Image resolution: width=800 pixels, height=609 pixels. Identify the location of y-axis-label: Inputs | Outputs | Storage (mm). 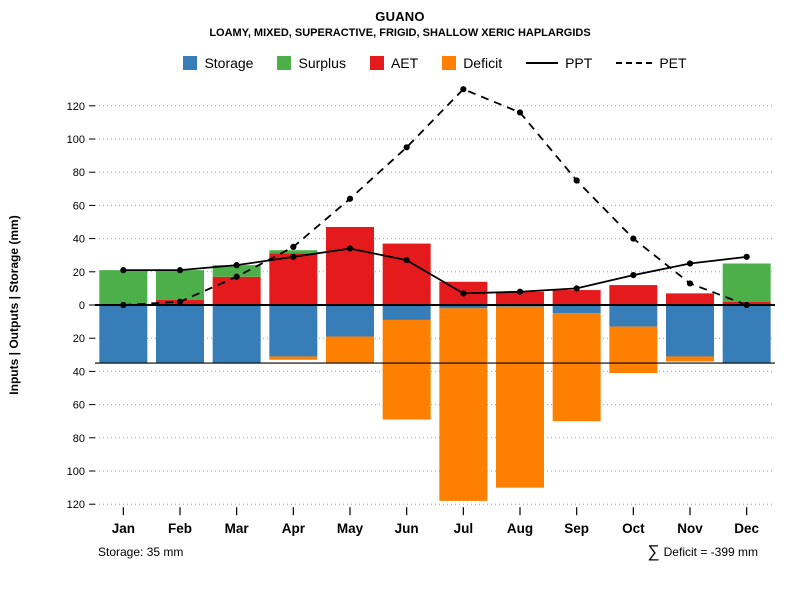
(14, 304).